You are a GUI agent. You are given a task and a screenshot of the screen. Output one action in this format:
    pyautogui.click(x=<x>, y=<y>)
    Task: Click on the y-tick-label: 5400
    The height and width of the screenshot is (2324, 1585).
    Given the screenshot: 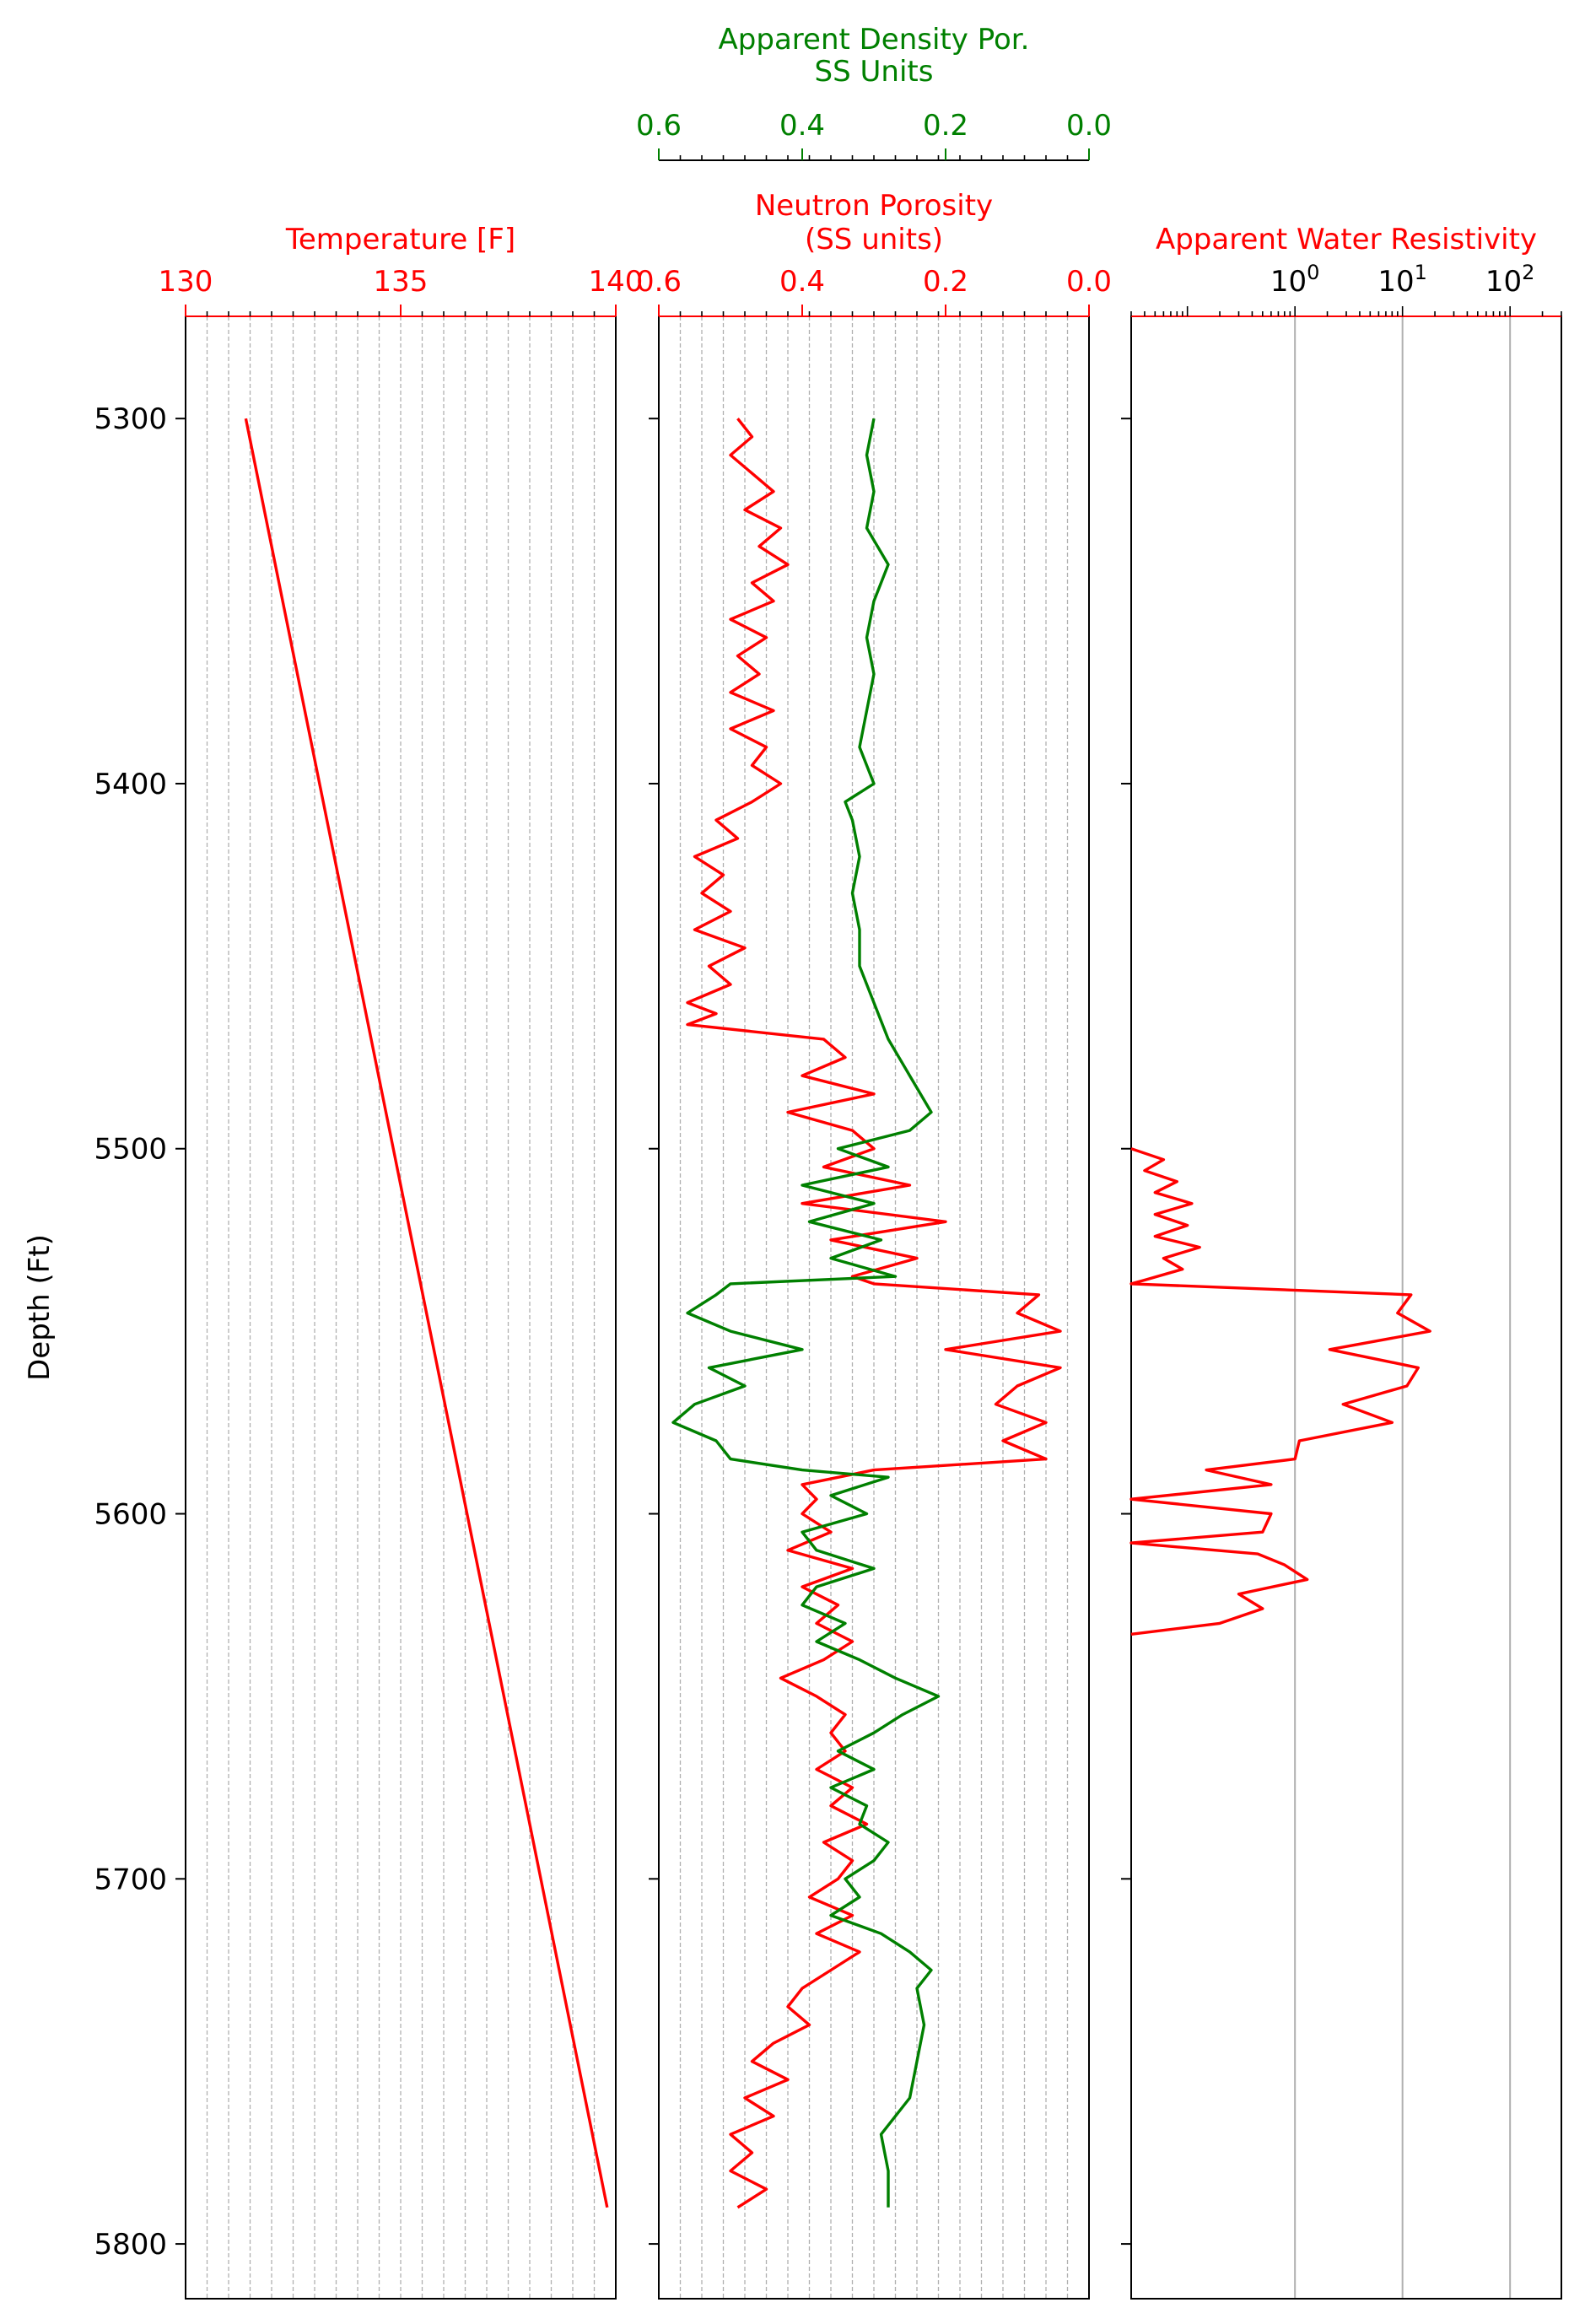 What is the action you would take?
    pyautogui.click(x=130, y=784)
    